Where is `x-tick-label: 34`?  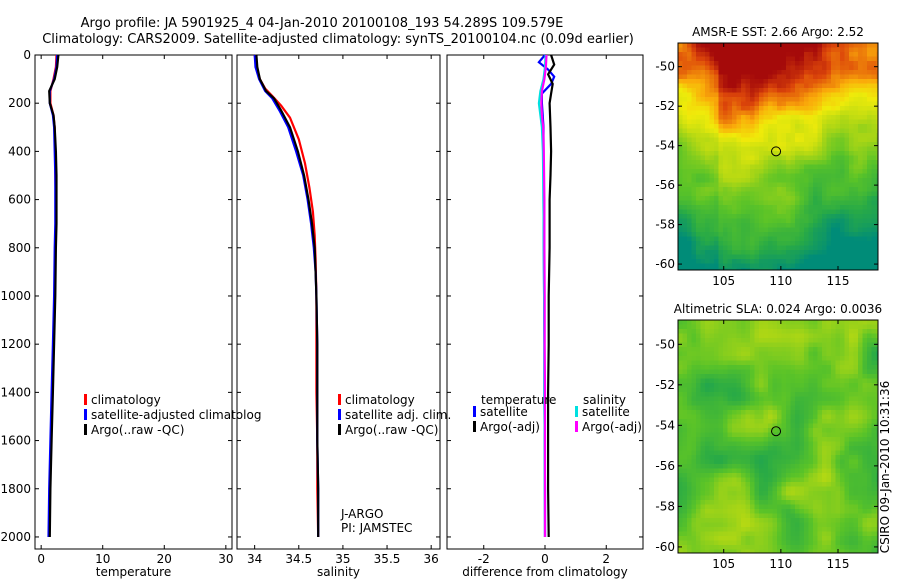
x-tick-label: 34 is located at coordinates (254, 559).